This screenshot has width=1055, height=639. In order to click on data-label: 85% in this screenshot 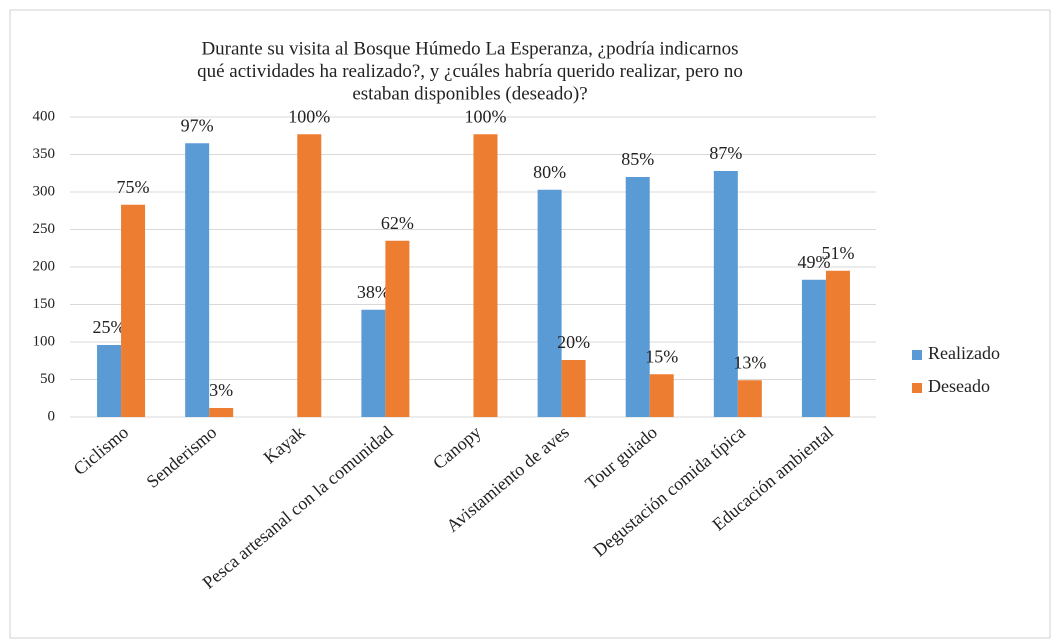, I will do `click(637, 159)`.